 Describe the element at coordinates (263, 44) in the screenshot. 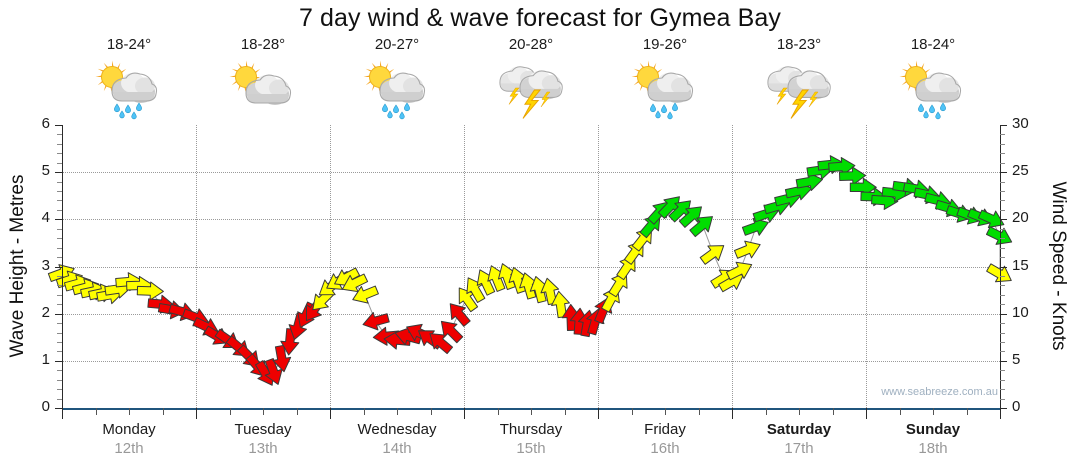

I see `day-temperature-range: 18-28°` at that location.